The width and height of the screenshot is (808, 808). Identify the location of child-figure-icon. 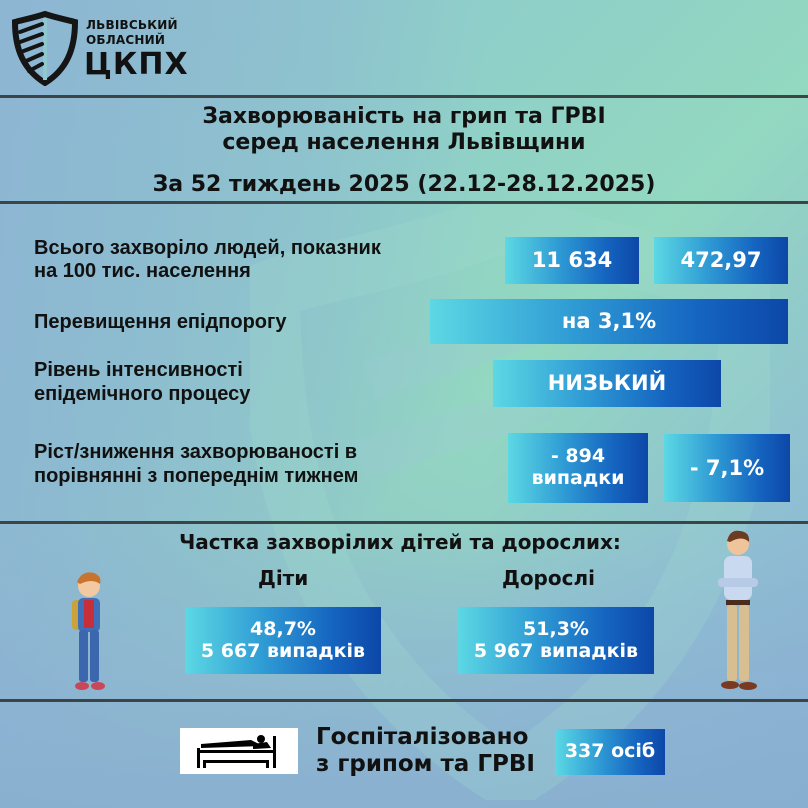
(88, 631).